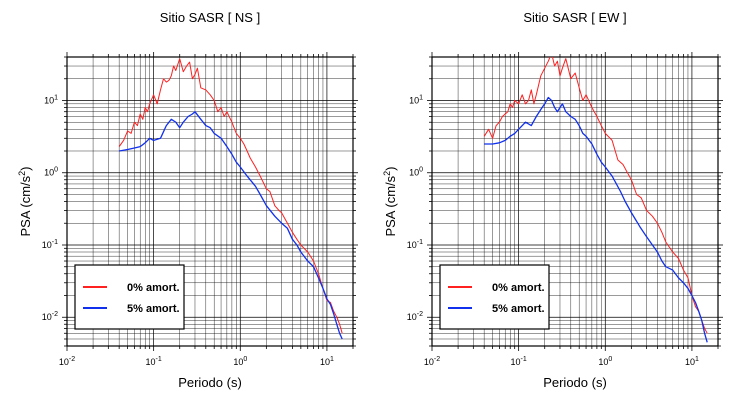 This screenshot has width=730, height=400. Describe the element at coordinates (210, 17) in the screenshot. I see `chart-title: Sitio SASR [ NS ]` at that location.